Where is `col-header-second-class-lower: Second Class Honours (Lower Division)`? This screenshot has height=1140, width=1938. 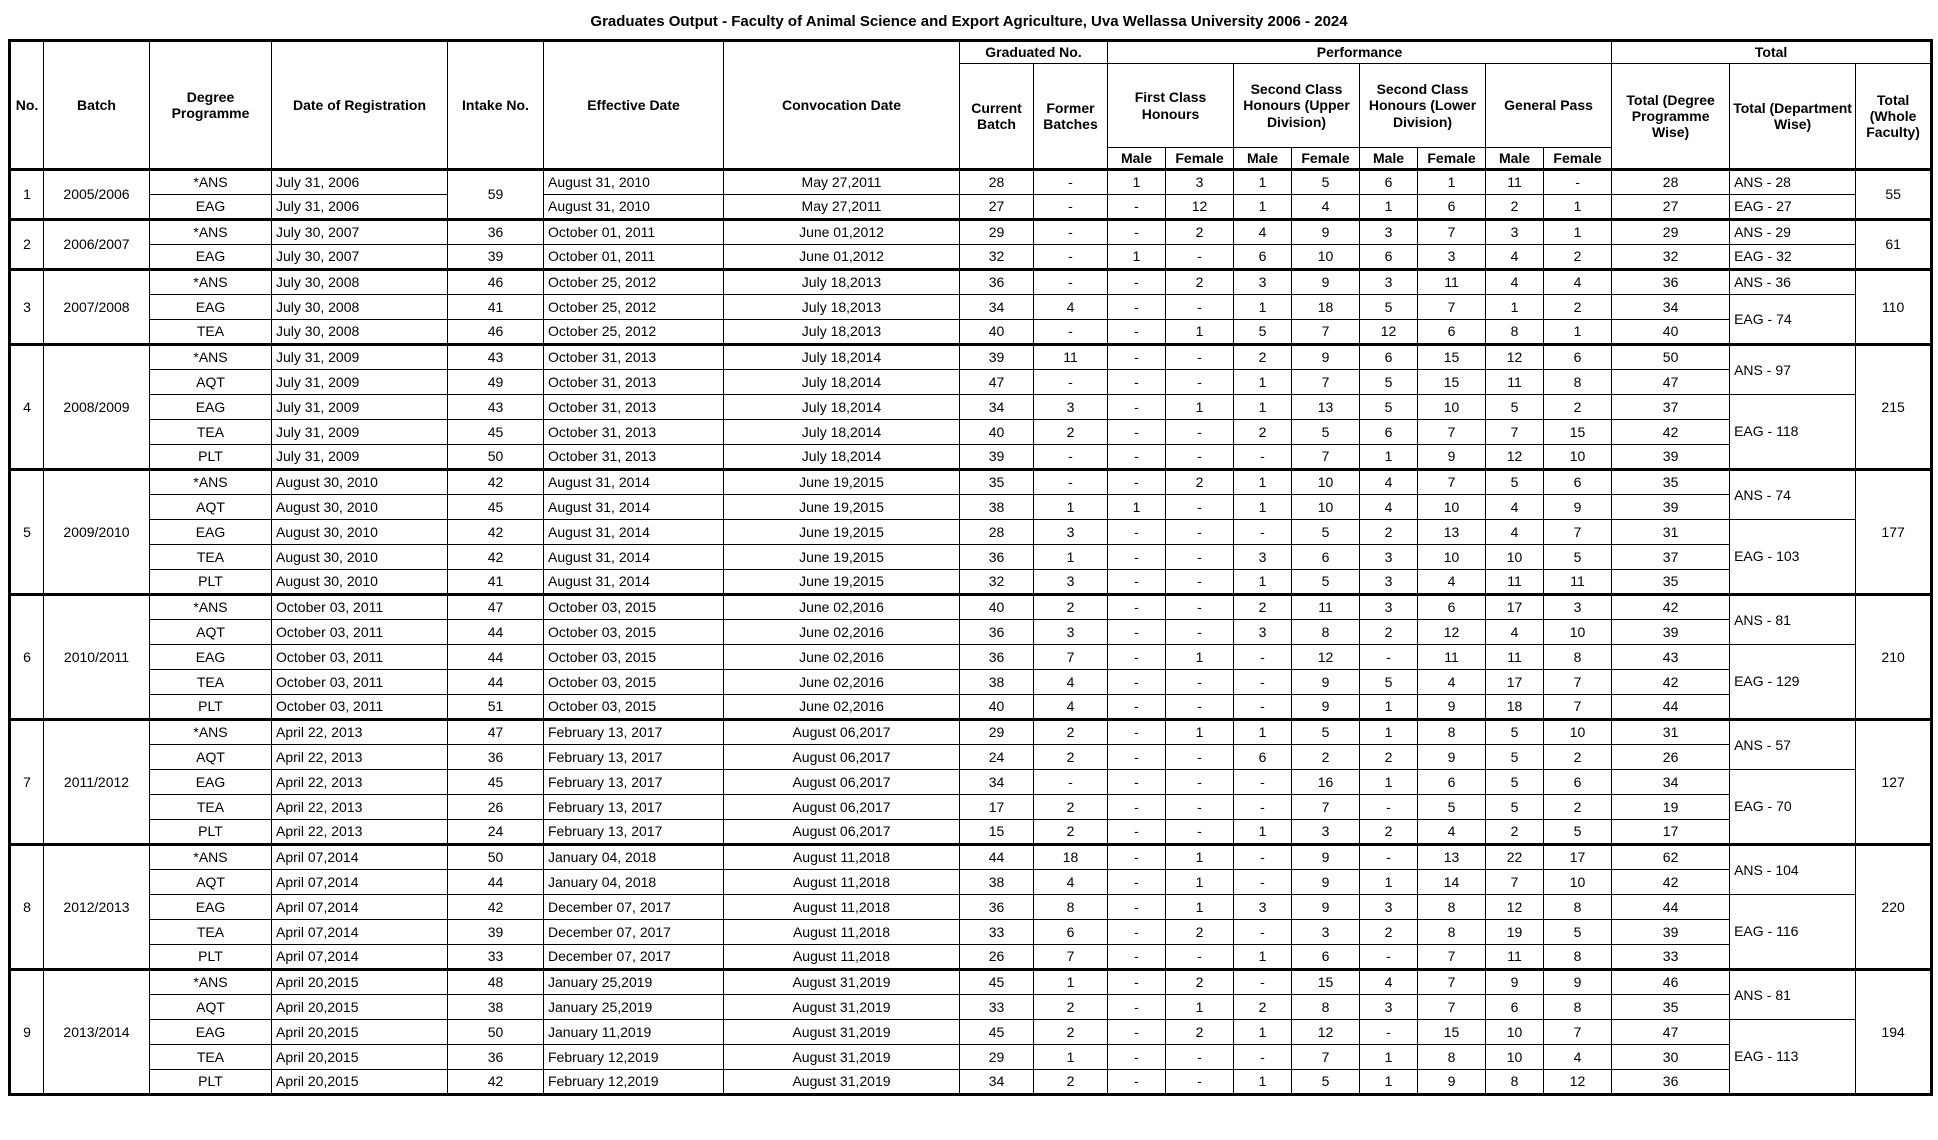
col-header-second-class-lower: Second Class Honours (Lower Division) is located at coordinates (1422, 105).